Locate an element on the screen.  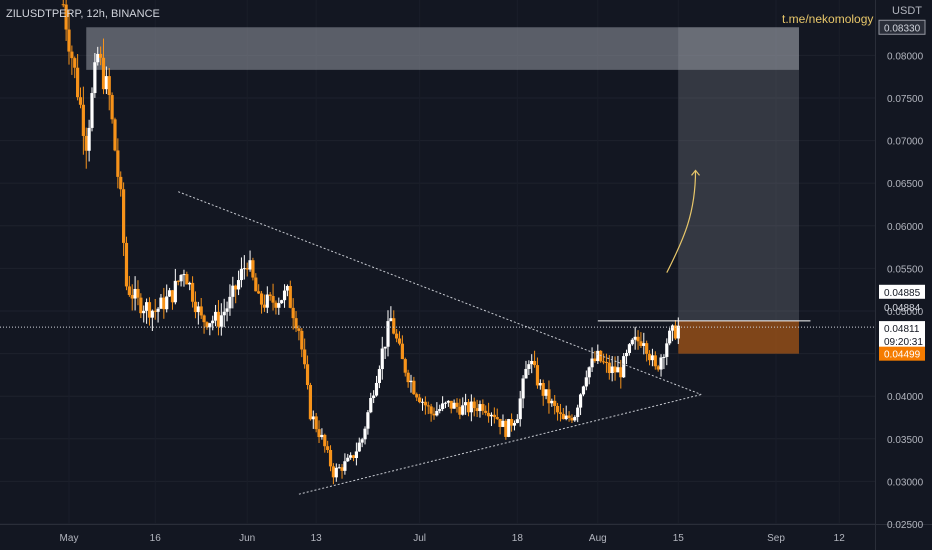
entry-zone is located at coordinates (738, 337).